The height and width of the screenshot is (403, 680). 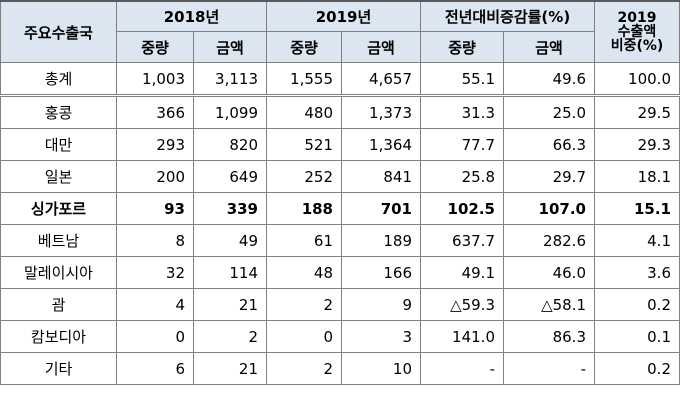 I want to click on value-cell-a19: 1,373, so click(x=381, y=112).